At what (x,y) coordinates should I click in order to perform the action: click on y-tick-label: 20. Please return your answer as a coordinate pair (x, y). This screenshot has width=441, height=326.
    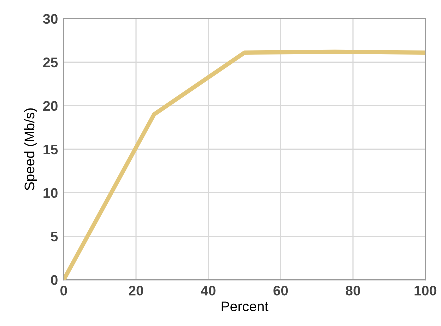
    Looking at the image, I should click on (50, 106).